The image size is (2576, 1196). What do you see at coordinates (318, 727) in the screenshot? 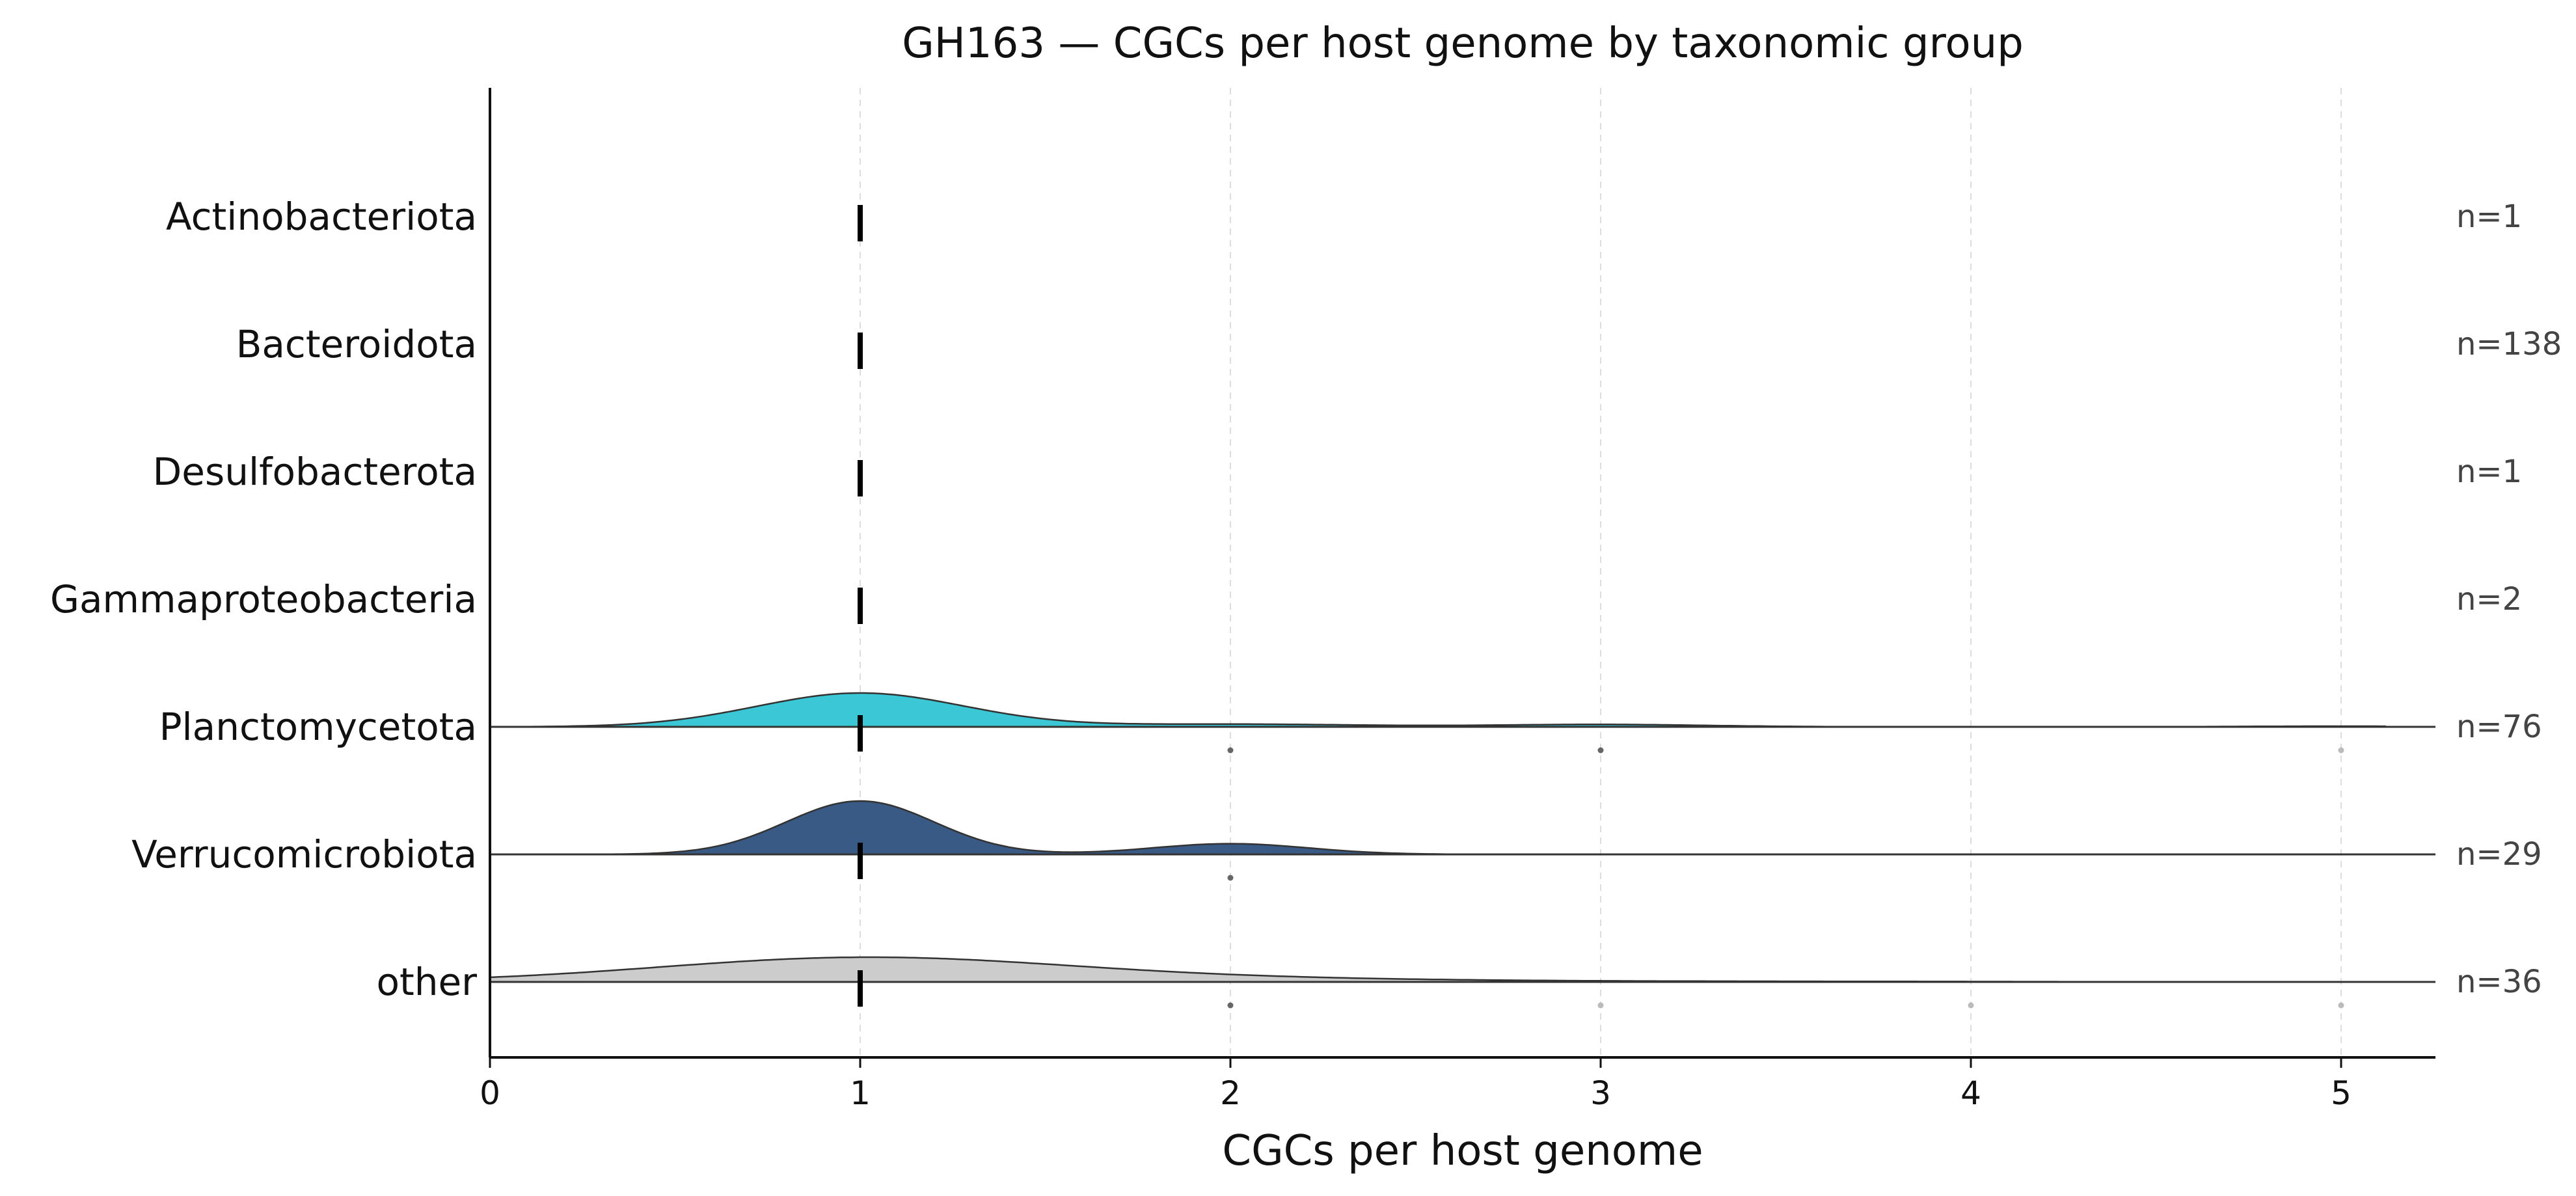
I see `category-label-planctomycetota: Planctomycetota` at bounding box center [318, 727].